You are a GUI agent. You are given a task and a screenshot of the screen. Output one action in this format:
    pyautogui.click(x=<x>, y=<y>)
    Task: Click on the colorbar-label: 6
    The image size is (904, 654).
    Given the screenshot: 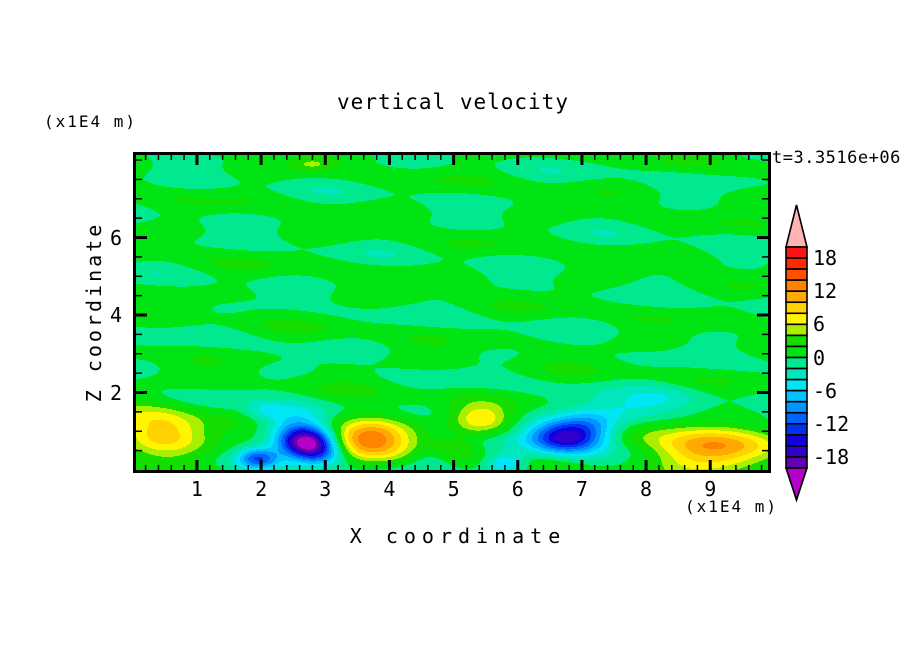 What is the action you would take?
    pyautogui.click(x=819, y=324)
    